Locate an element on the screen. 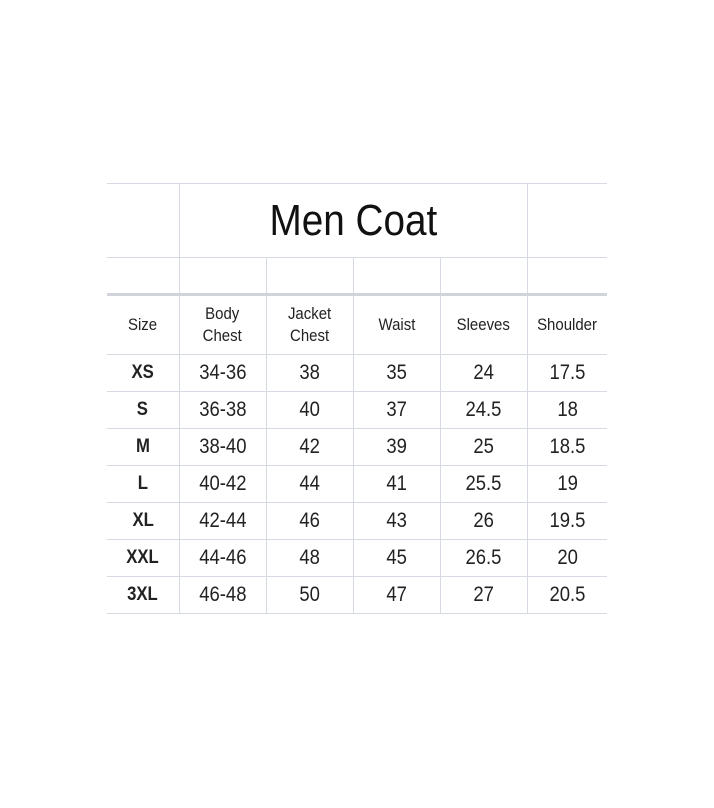 This screenshot has width=714, height=808. size-cell: S is located at coordinates (143, 410).